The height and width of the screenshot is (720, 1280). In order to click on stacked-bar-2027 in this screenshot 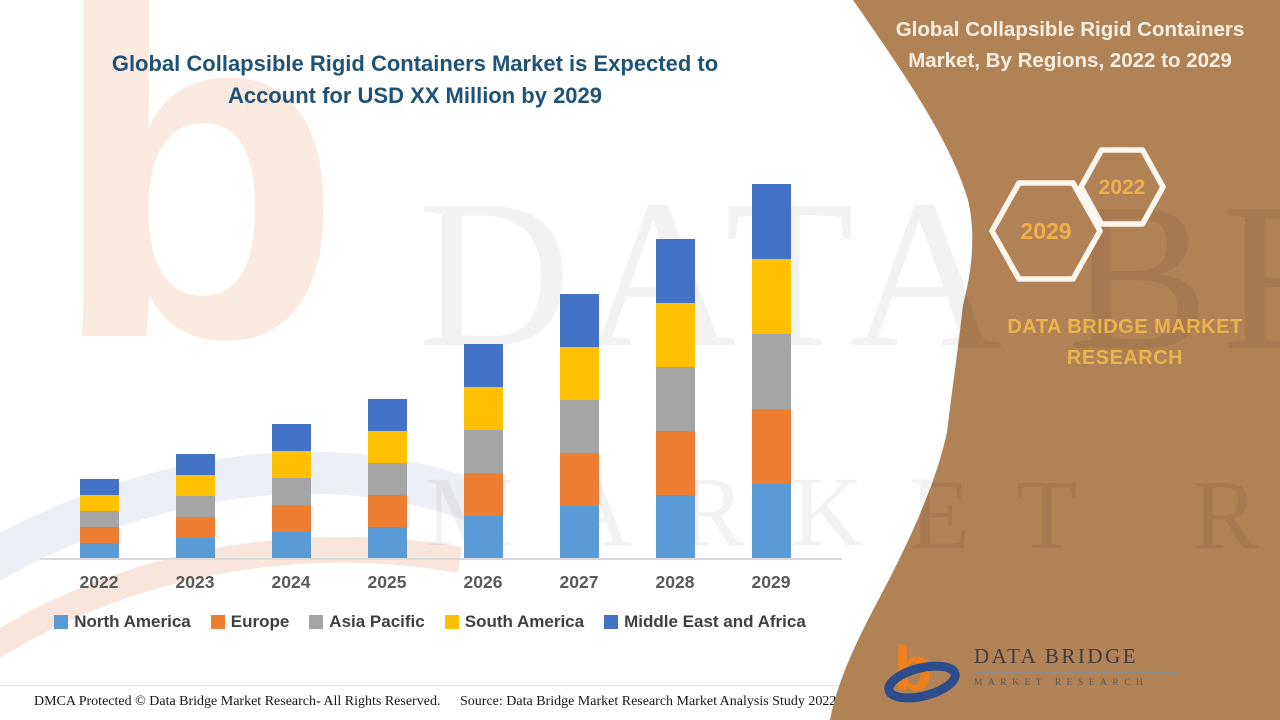, I will do `click(579, 426)`.